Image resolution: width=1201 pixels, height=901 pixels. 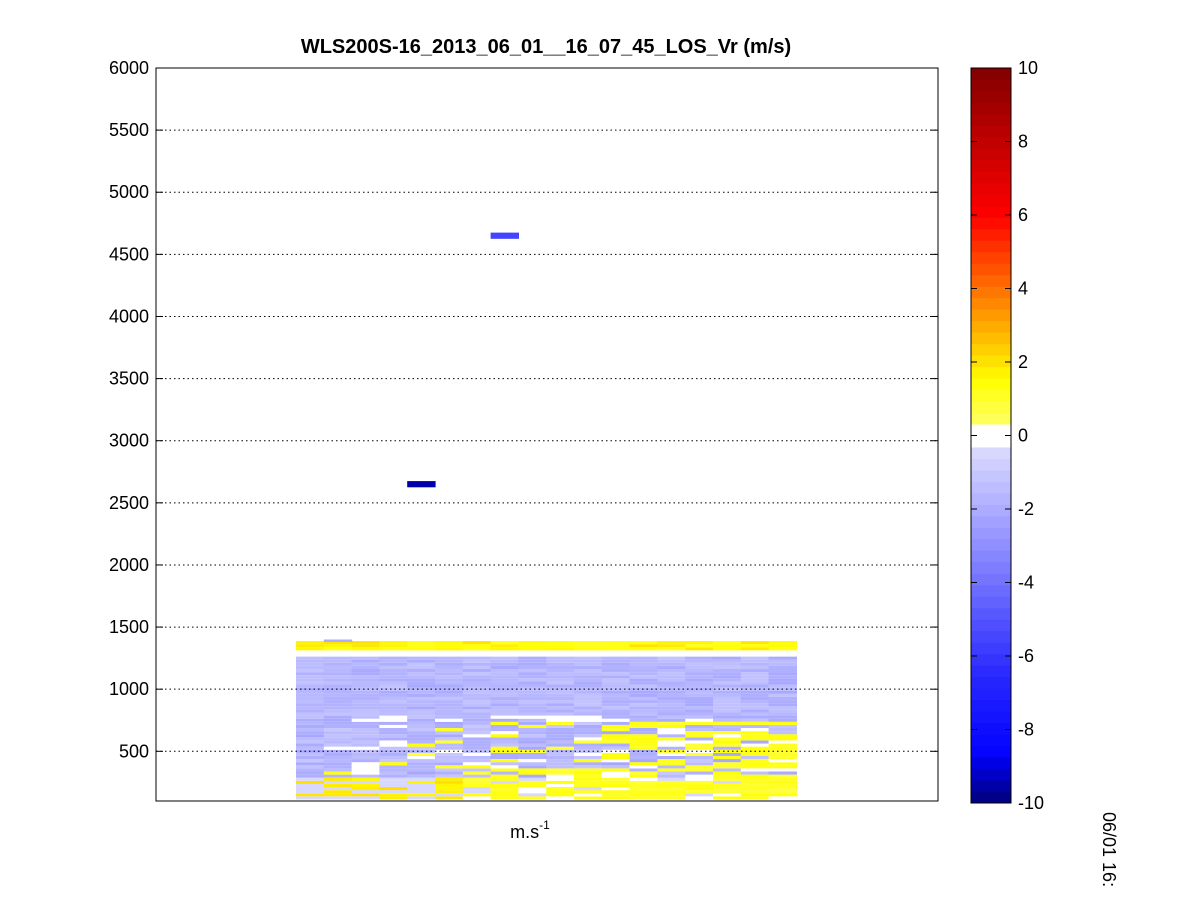 I want to click on y-tick-label: 2500, so click(x=129, y=503).